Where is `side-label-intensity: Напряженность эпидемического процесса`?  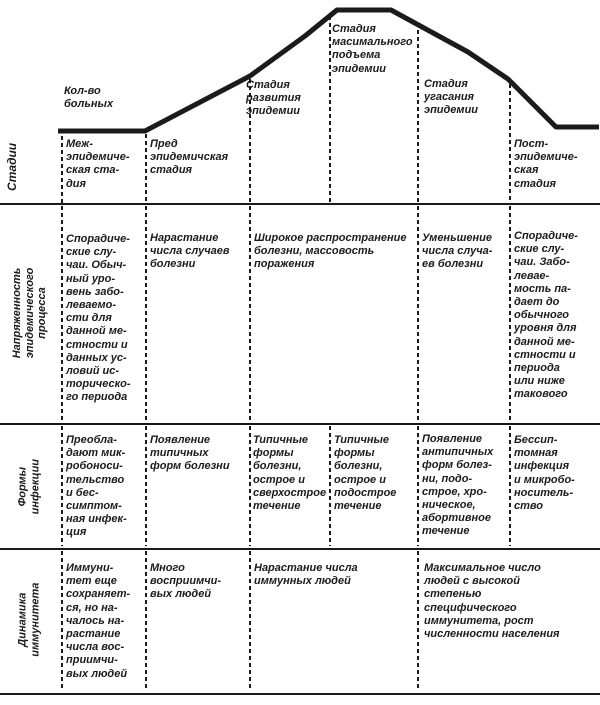 side-label-intensity: Напряженность эпидемического процесса is located at coordinates (30, 313).